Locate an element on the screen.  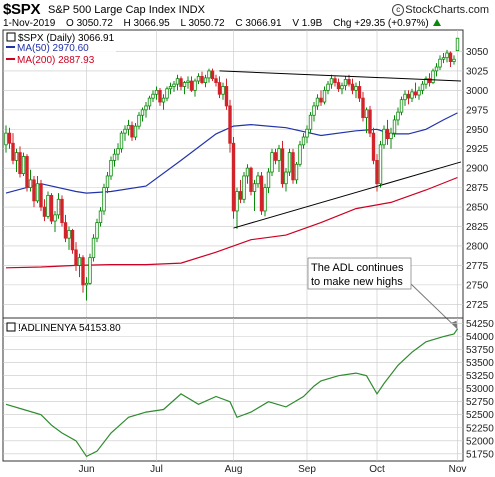
annotation-box is located at coordinates (359, 273).